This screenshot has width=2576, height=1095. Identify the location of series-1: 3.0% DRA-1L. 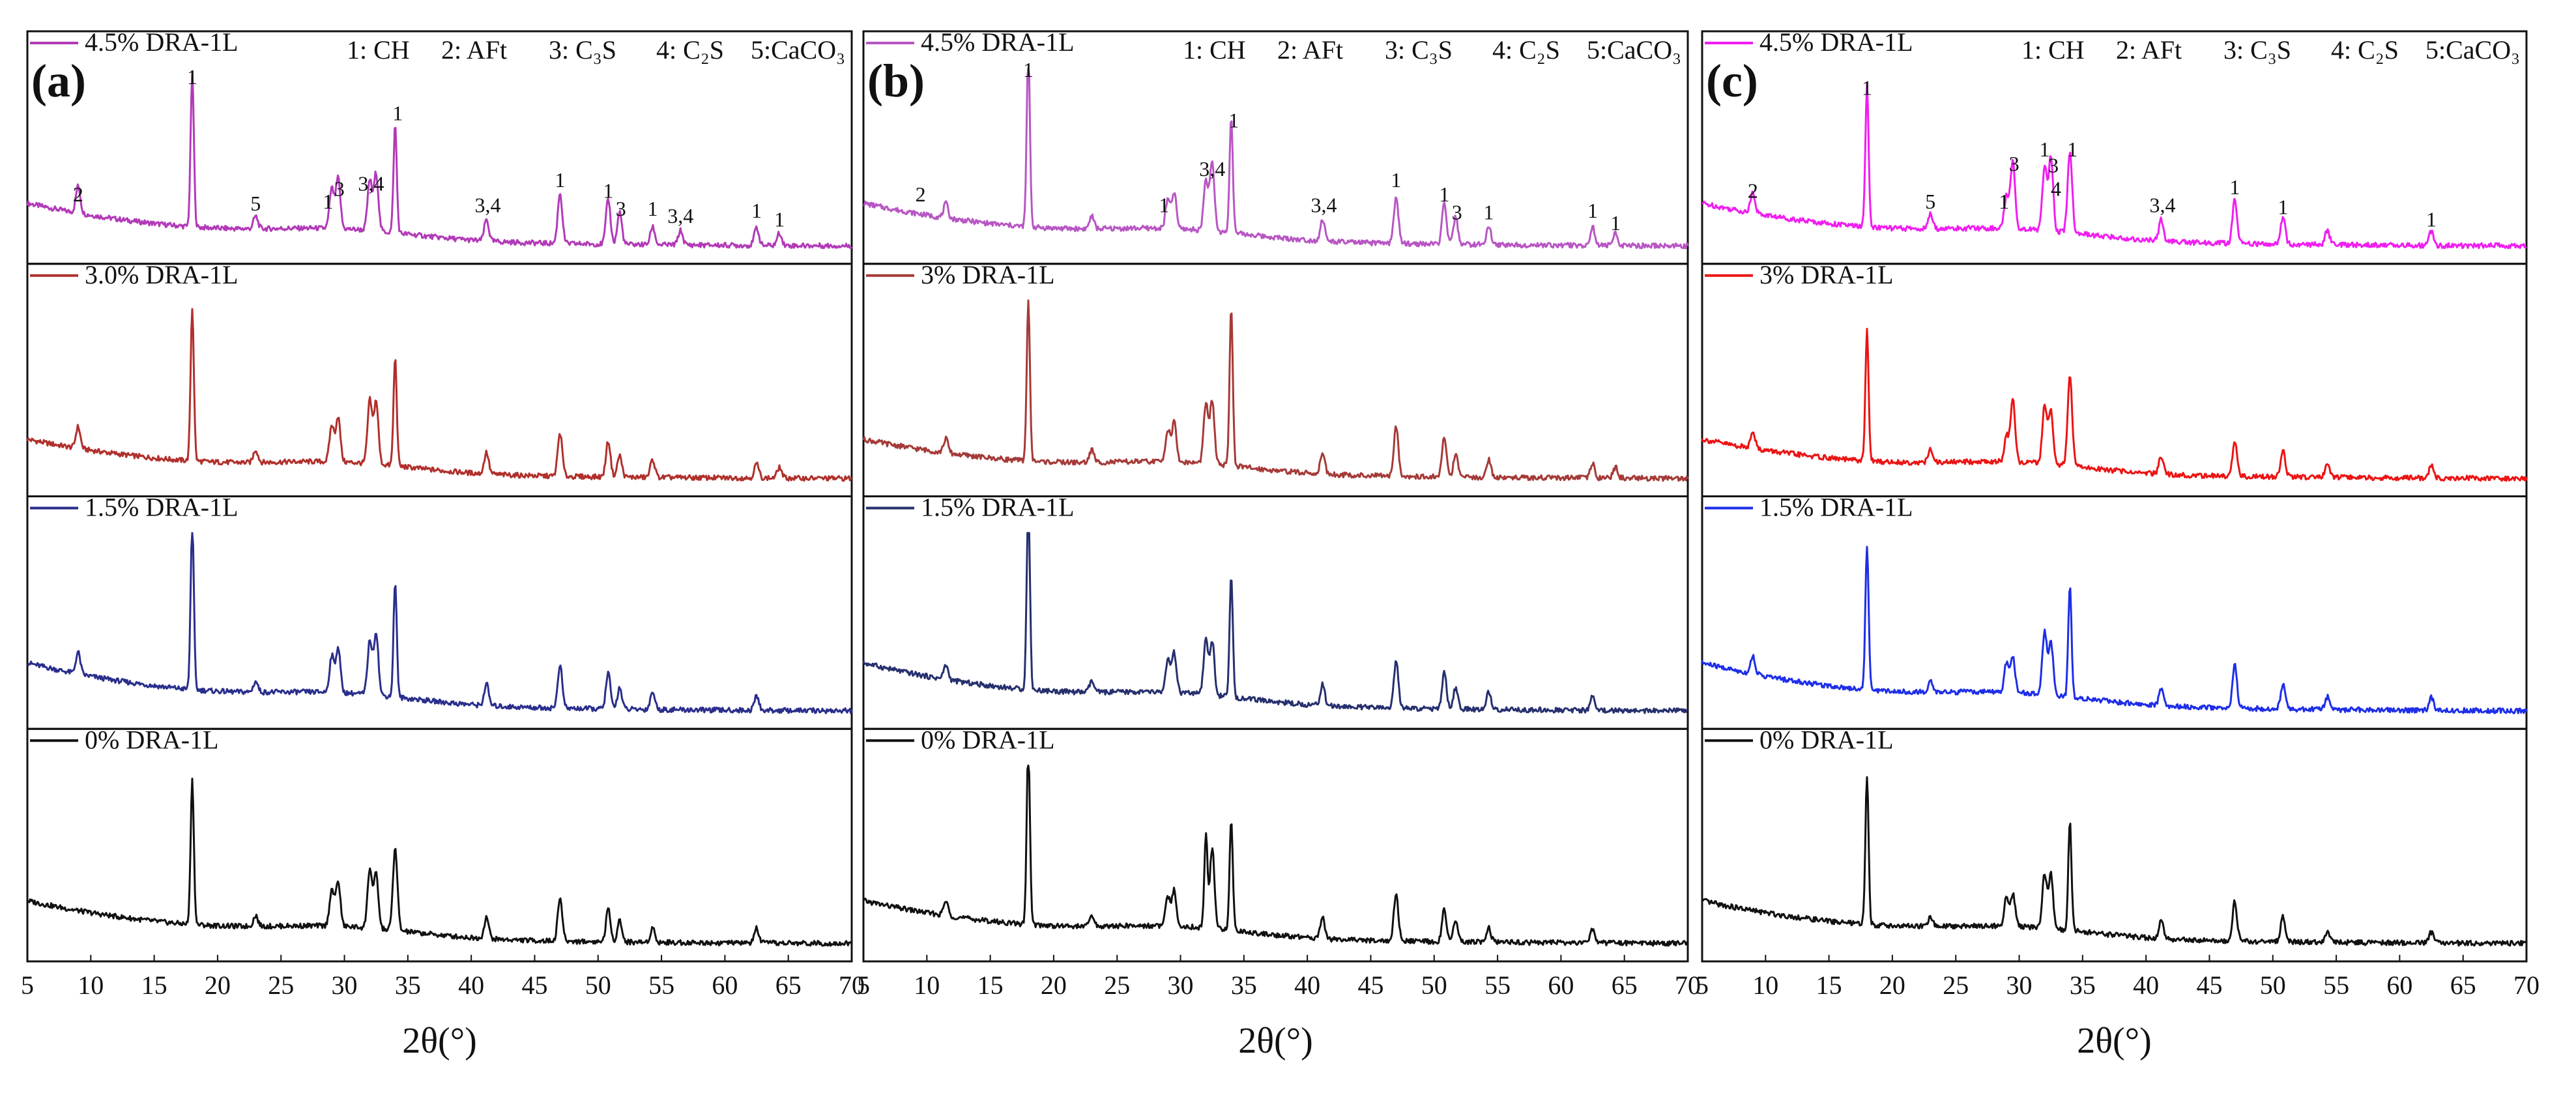
(439, 378).